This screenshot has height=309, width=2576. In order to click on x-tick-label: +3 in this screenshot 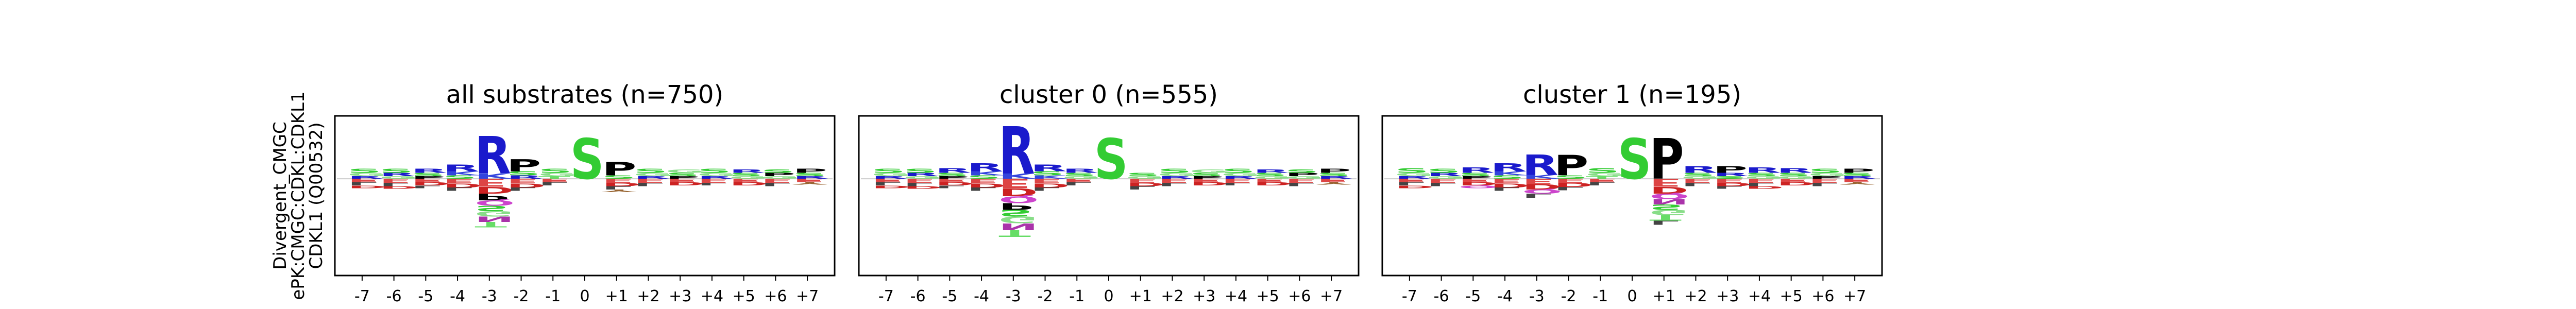, I will do `click(1204, 296)`.